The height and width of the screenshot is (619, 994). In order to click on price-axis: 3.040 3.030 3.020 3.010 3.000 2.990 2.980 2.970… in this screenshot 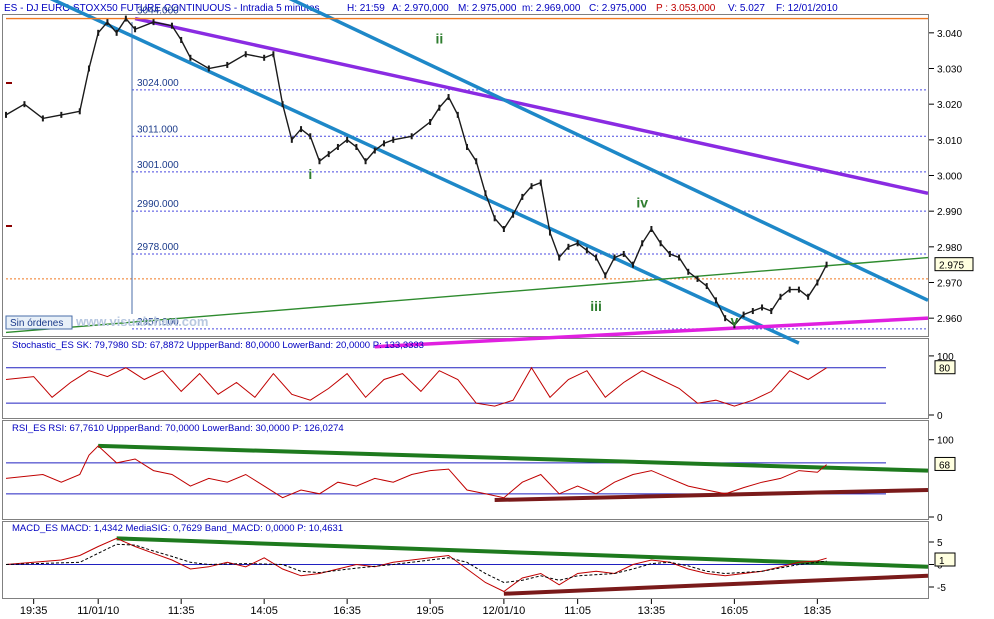, I will do `click(951, 177)`.